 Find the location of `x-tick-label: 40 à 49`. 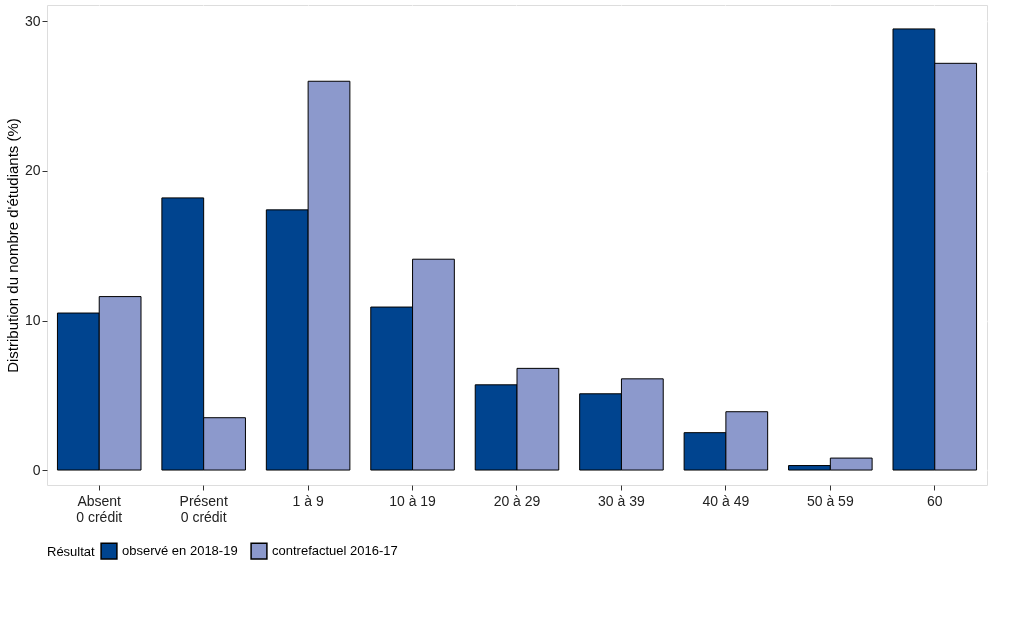

x-tick-label: 40 à 49 is located at coordinates (726, 500).